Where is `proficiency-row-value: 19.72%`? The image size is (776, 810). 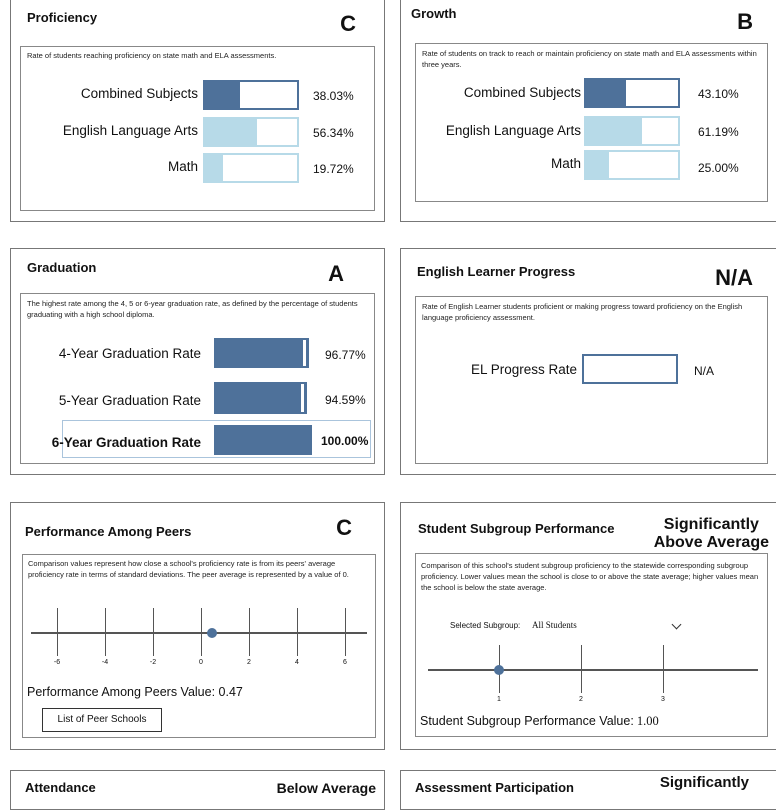
proficiency-row-value: 19.72% is located at coordinates (333, 169).